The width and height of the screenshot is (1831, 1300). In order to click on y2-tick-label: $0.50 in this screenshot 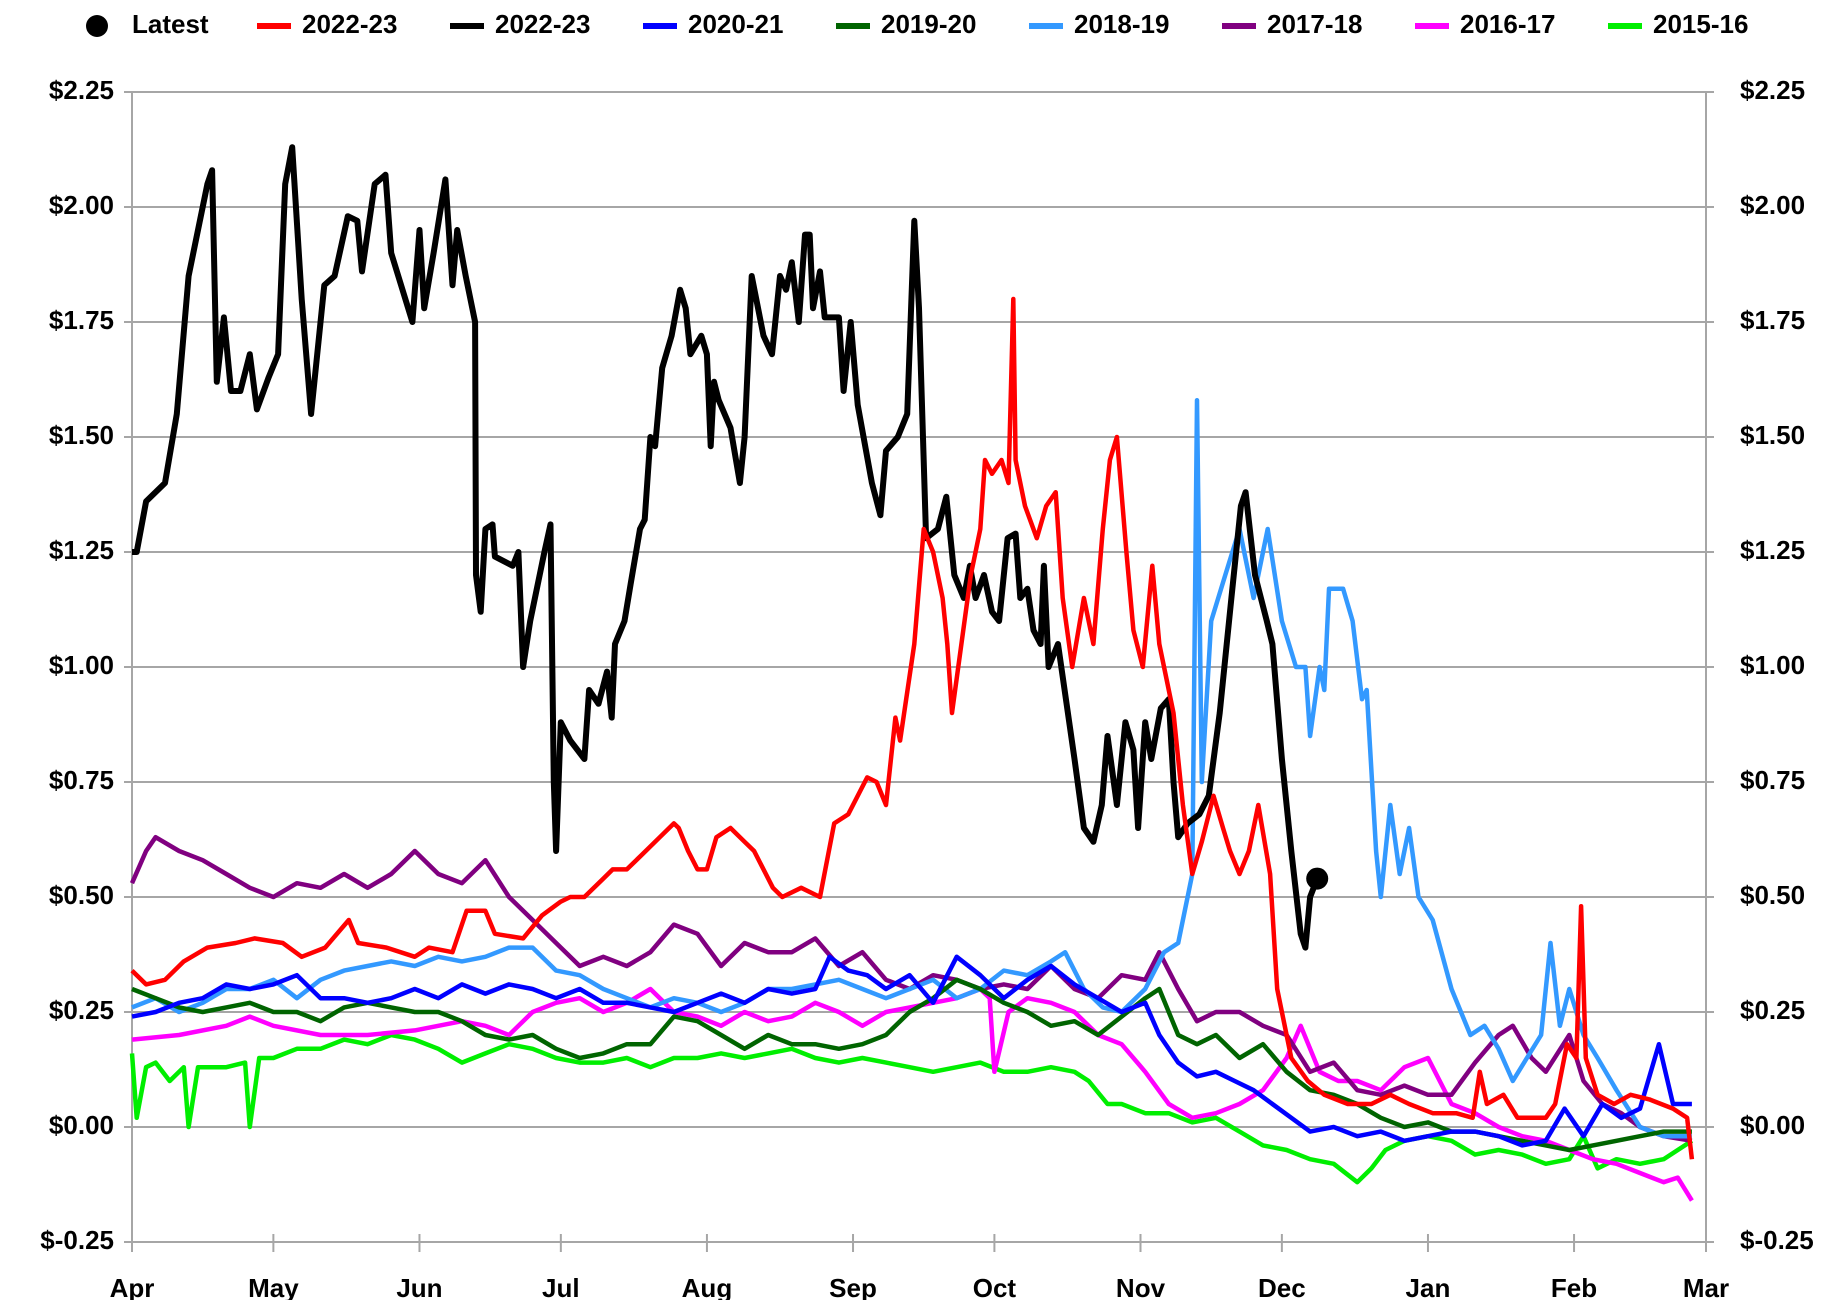, I will do `click(1772, 895)`.